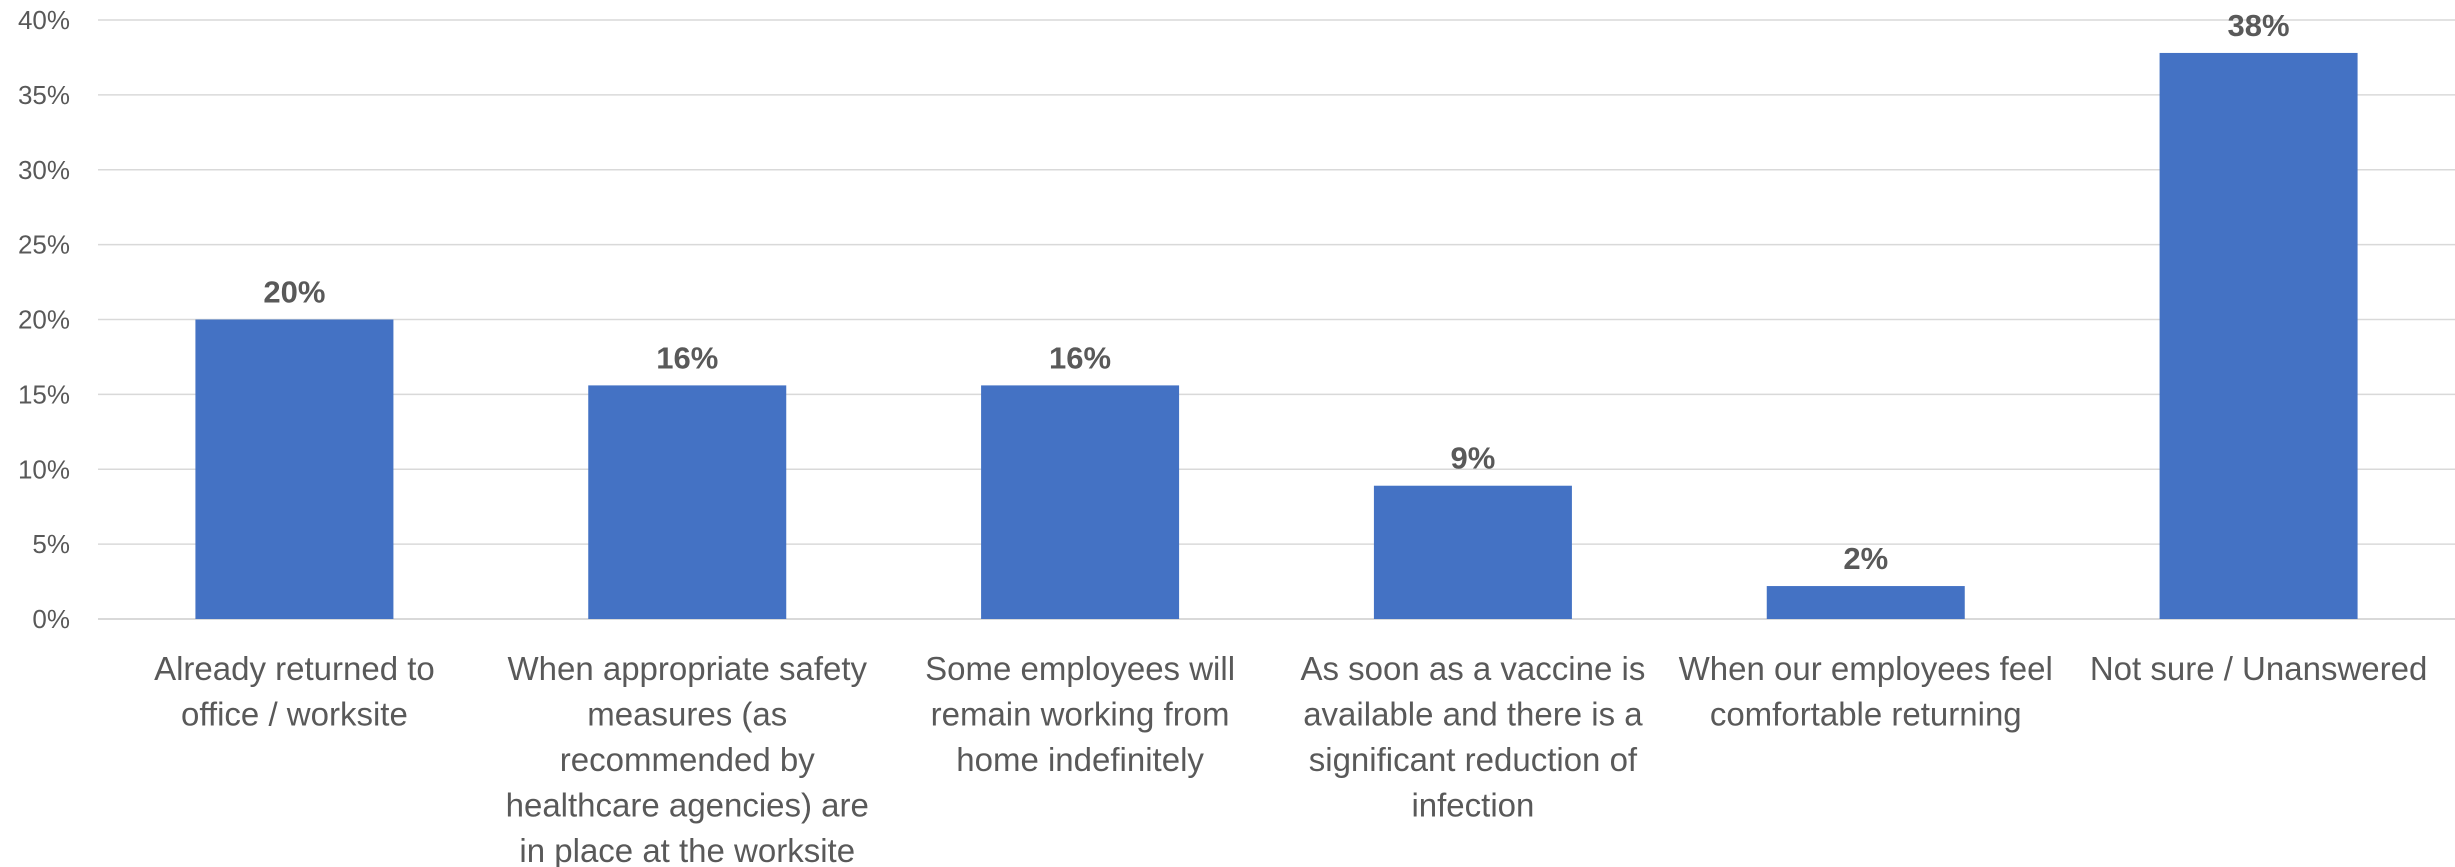 Image resolution: width=2455 pixels, height=867 pixels. I want to click on data-label: 38%, so click(2259, 25).